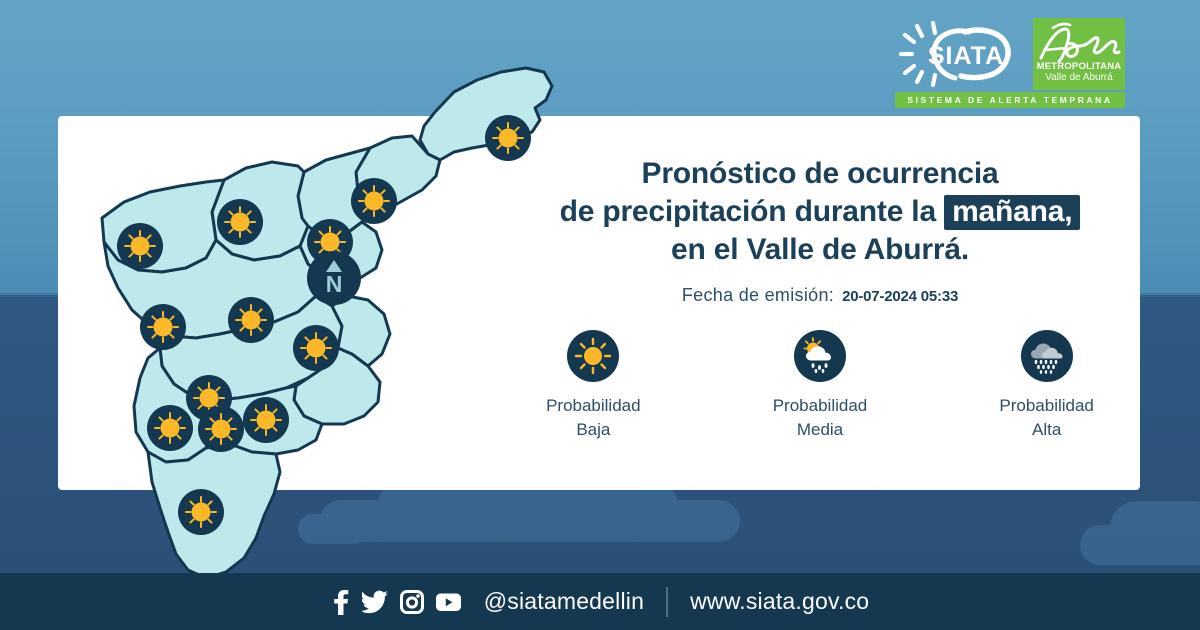 This screenshot has width=1200, height=630. I want to click on title-line-3: en el Valle de Aburrá., so click(820, 249).